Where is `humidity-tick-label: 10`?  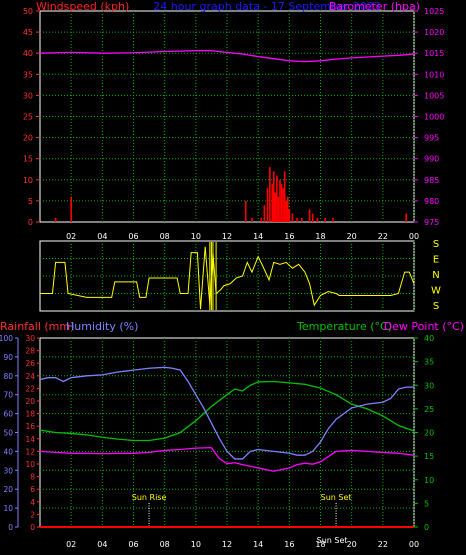 humidity-tick-label: 10 is located at coordinates (8, 508).